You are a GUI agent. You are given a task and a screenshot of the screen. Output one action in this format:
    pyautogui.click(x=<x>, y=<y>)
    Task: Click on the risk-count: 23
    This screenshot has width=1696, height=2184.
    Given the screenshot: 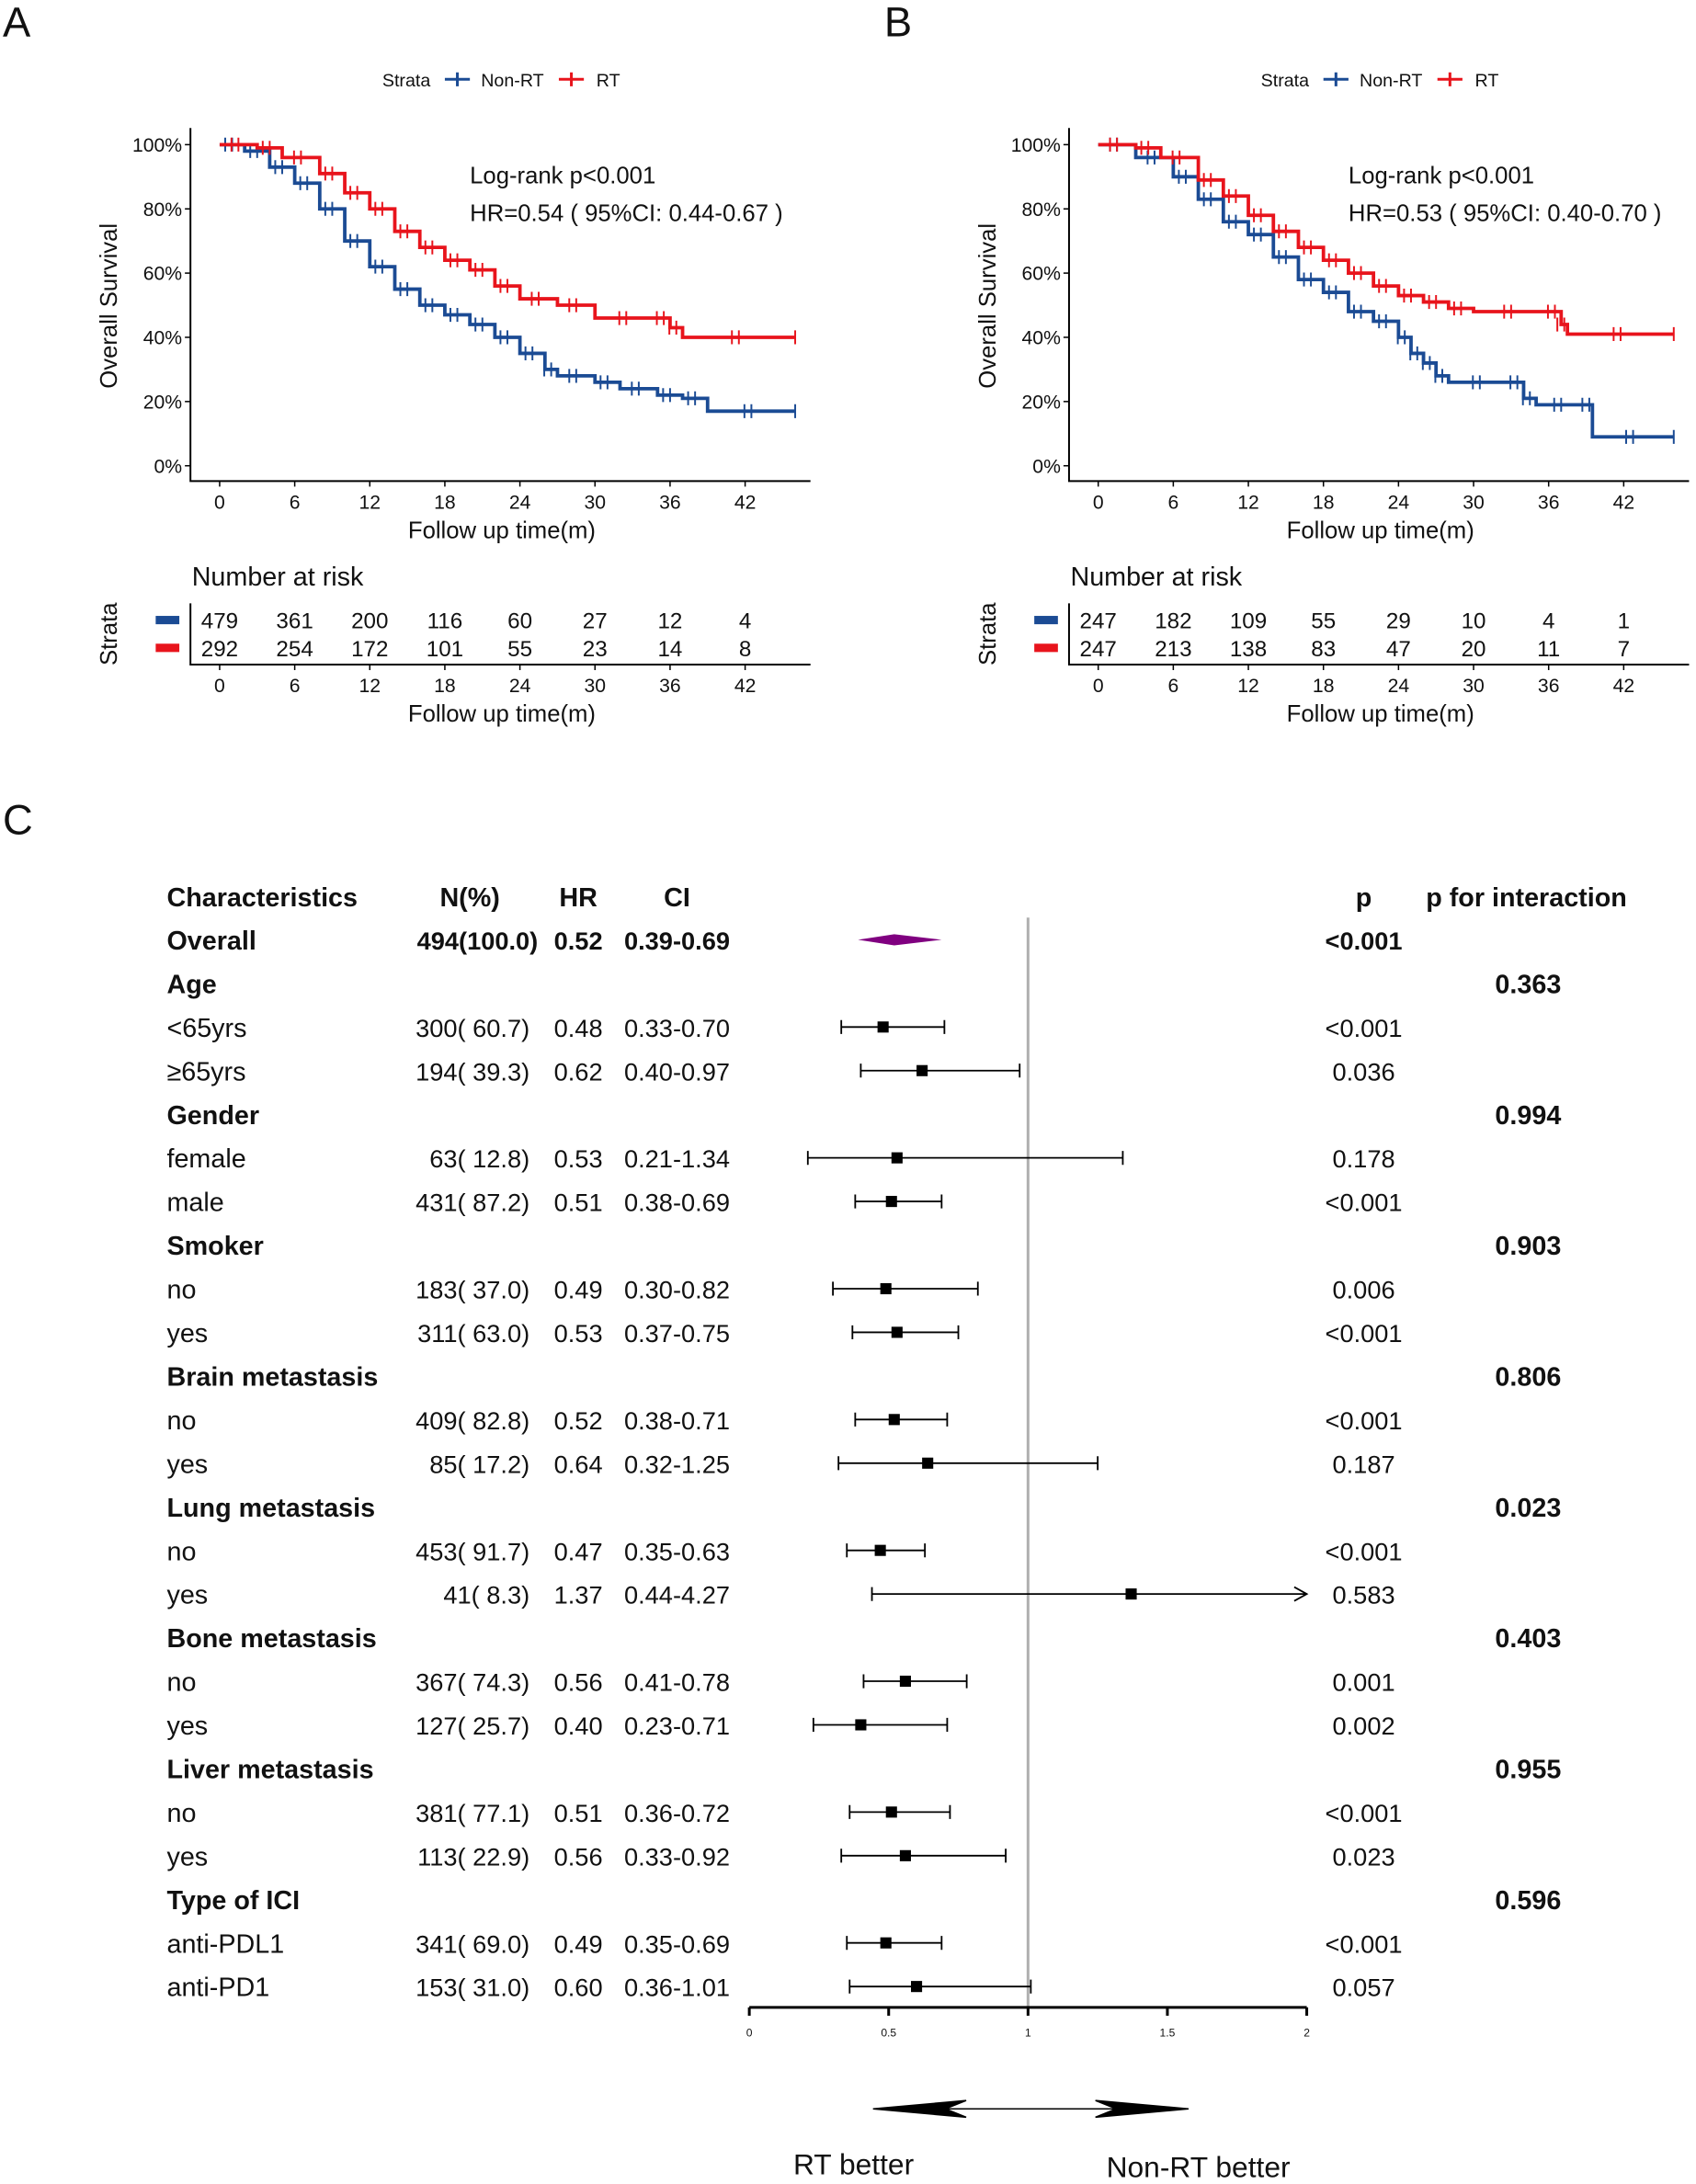 What is the action you would take?
    pyautogui.click(x=595, y=649)
    